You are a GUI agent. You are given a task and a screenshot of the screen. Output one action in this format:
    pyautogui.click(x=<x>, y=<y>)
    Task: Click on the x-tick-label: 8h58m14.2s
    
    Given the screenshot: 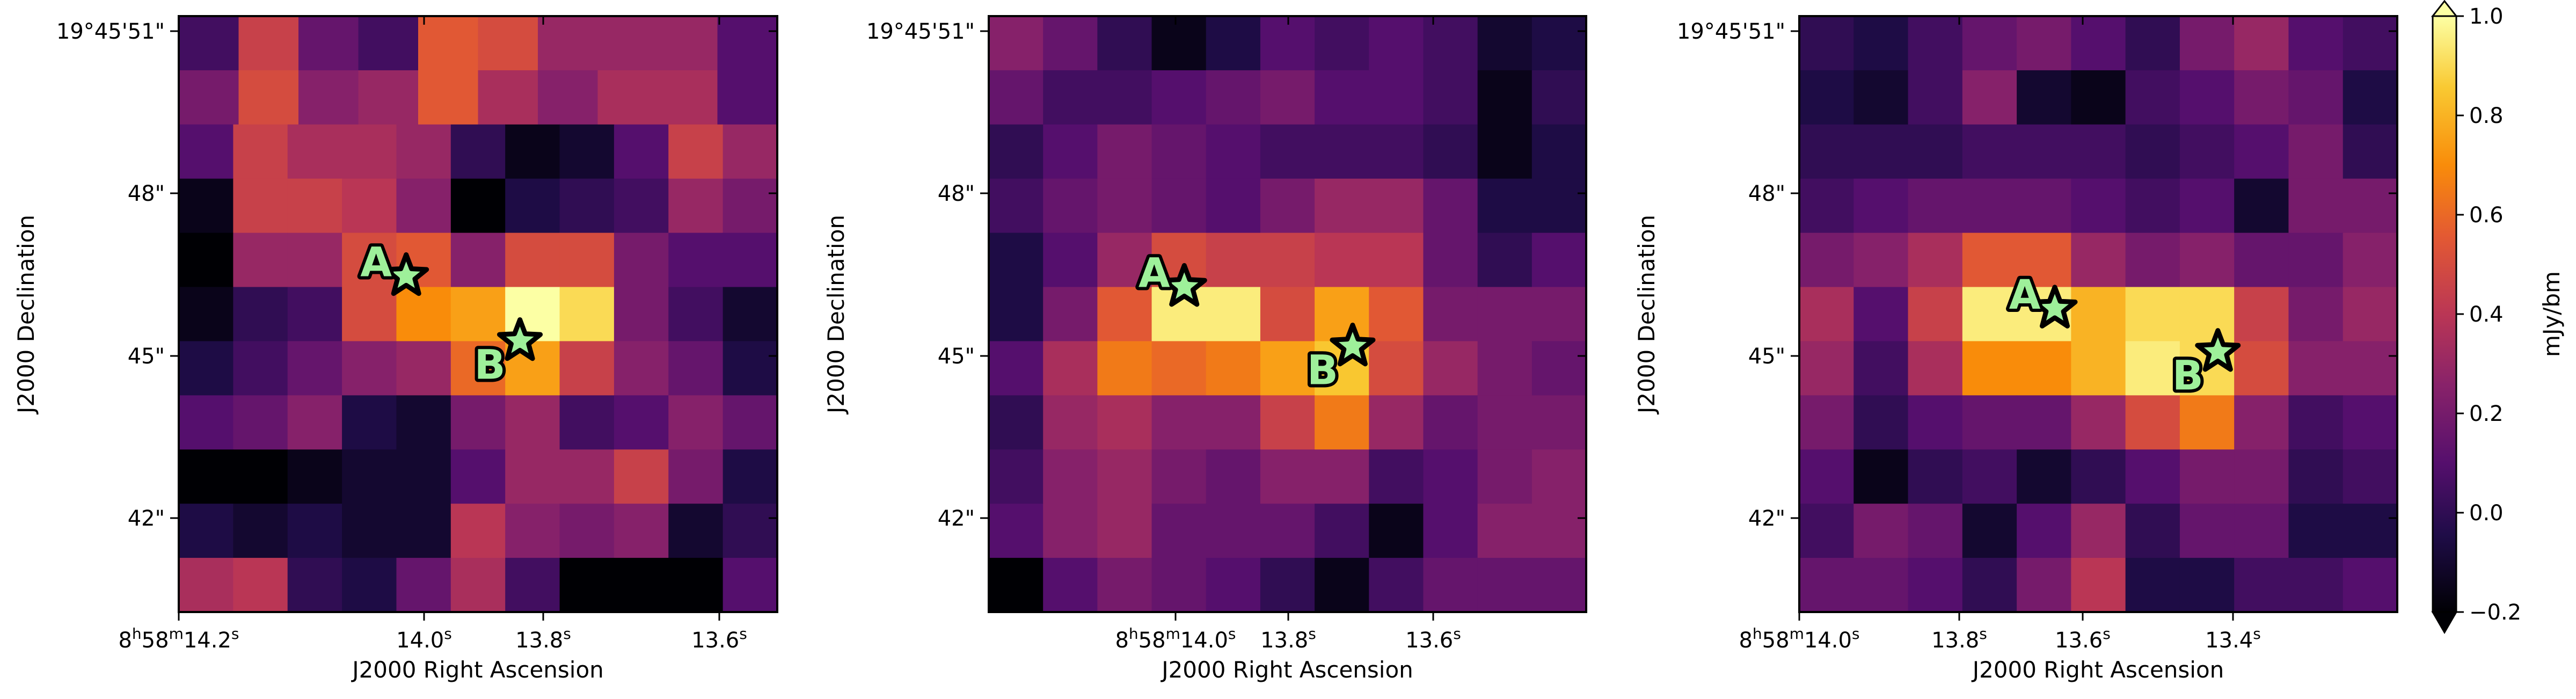 What is the action you would take?
    pyautogui.click(x=178, y=639)
    